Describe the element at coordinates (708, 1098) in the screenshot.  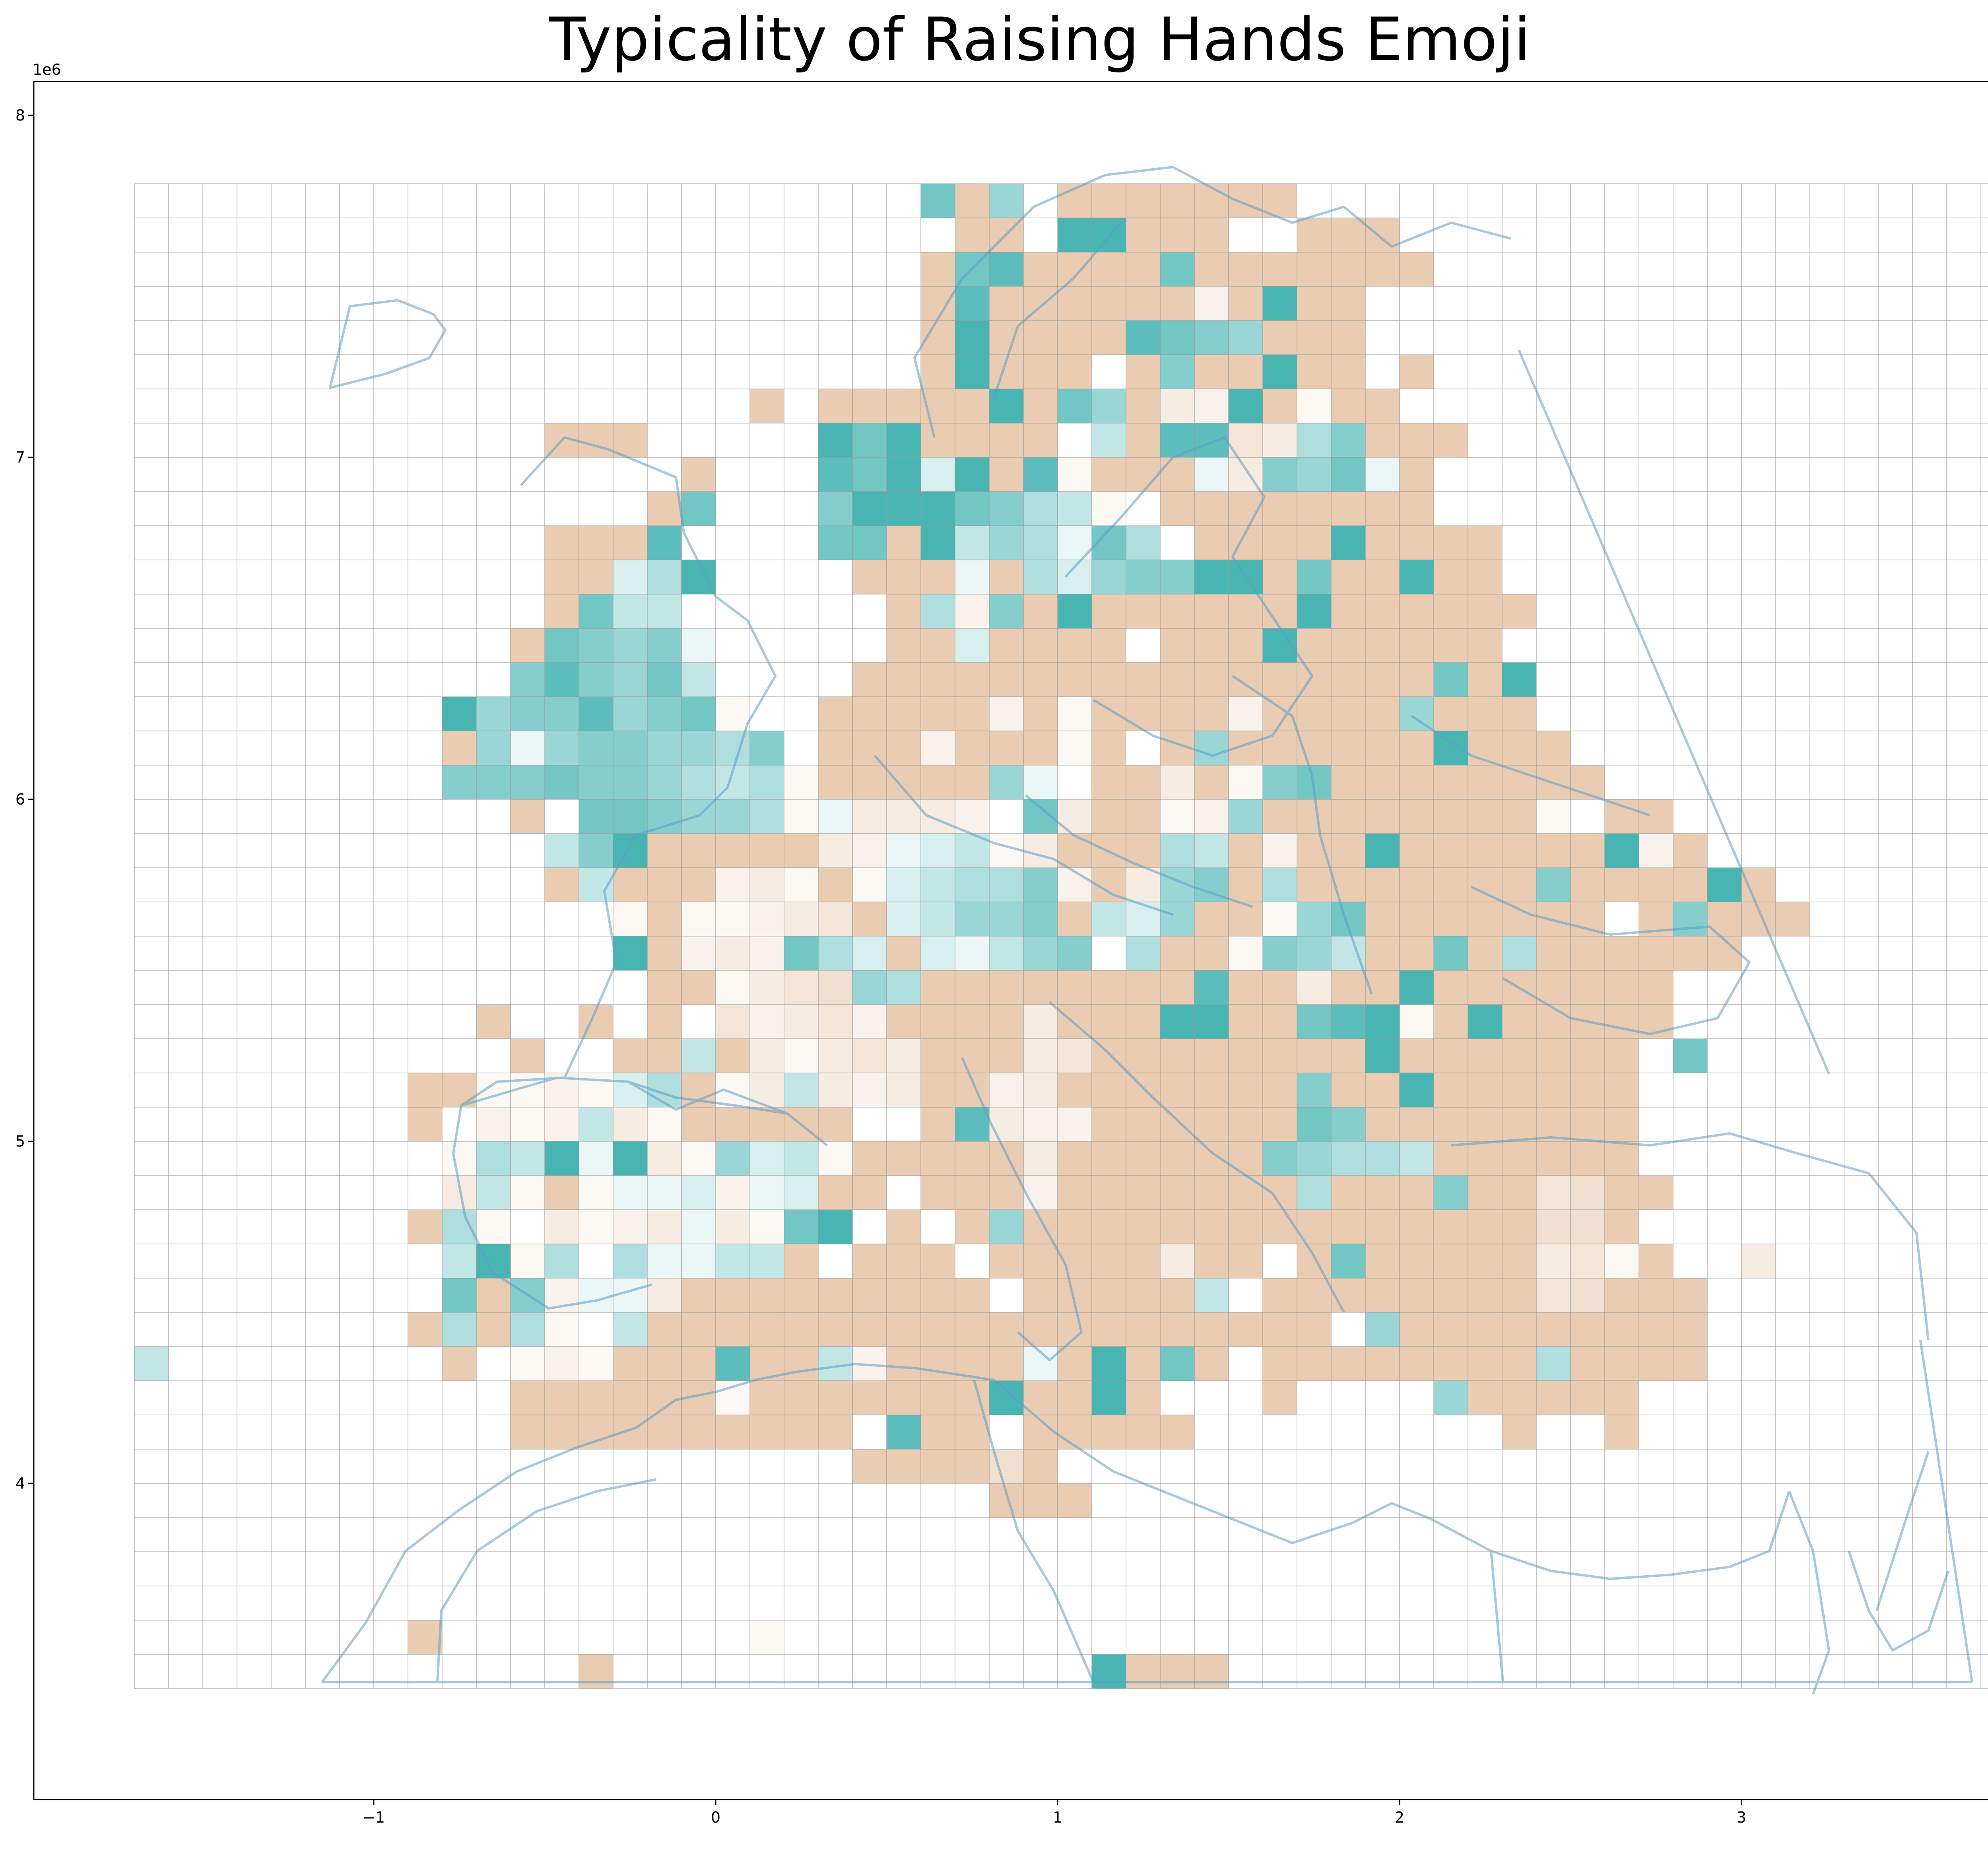
I see `border-france-spain` at that location.